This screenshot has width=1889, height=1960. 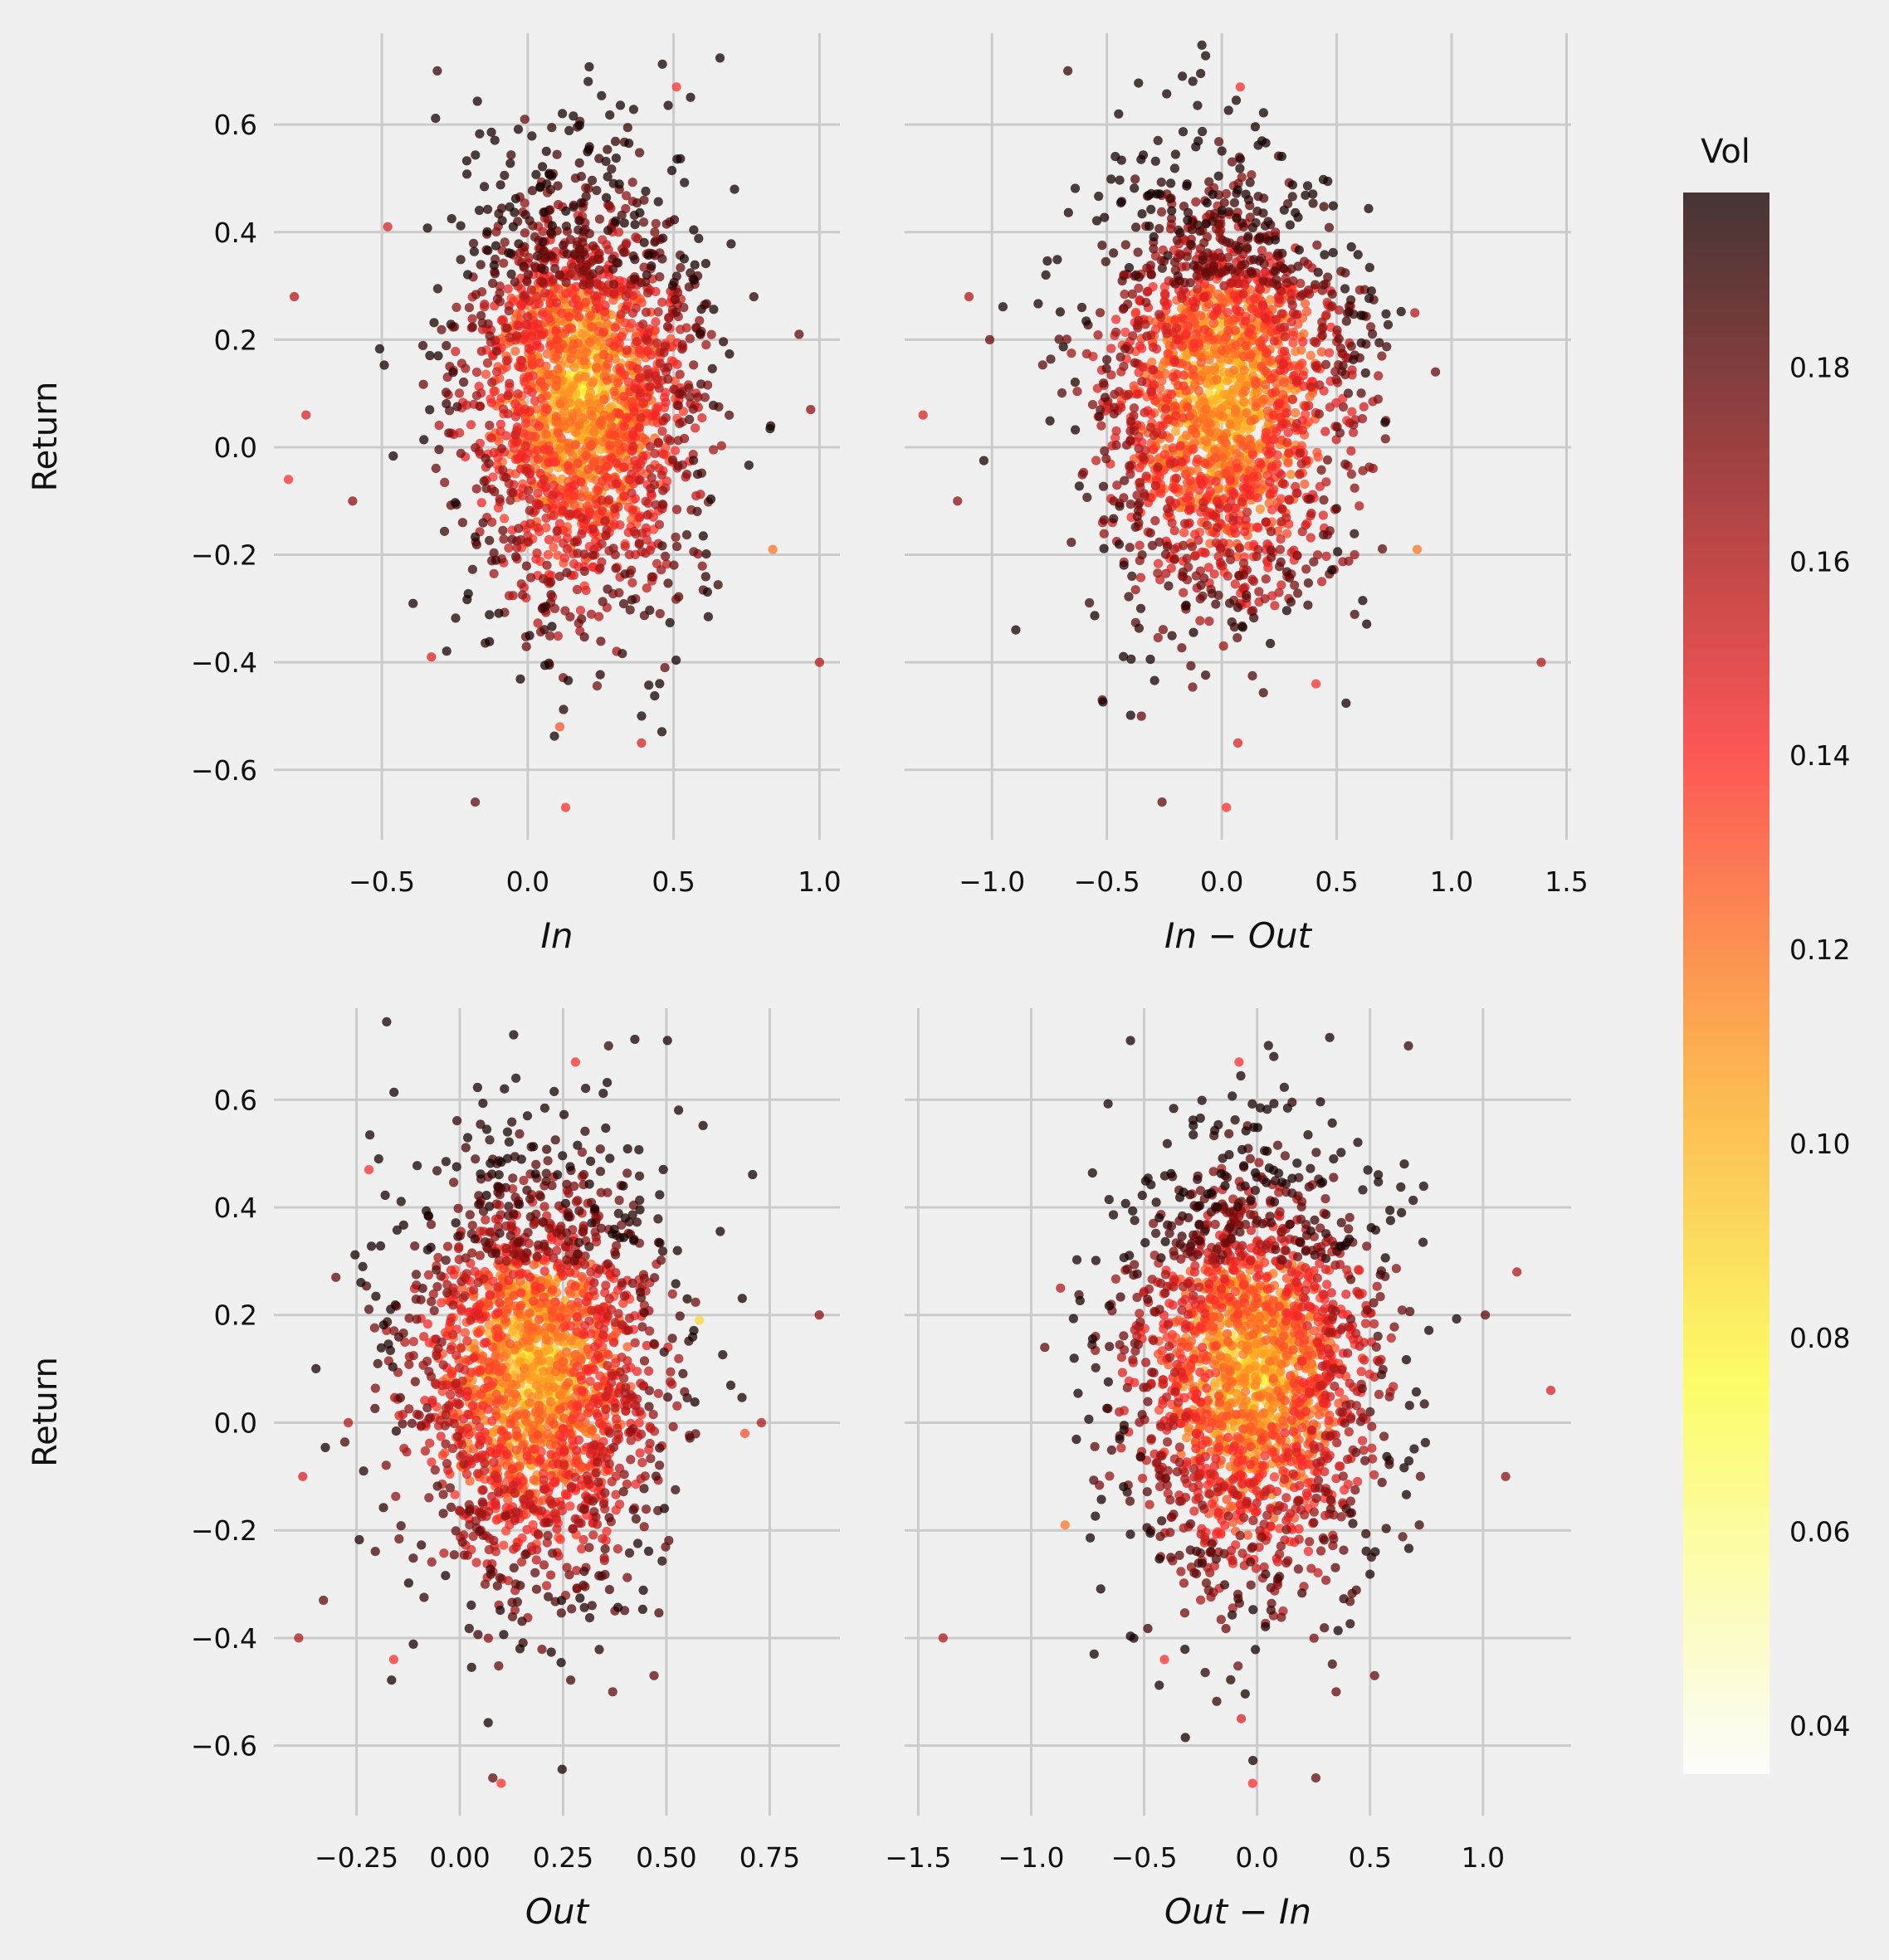 What do you see at coordinates (554, 432) in the screenshot?
I see `scatter-points` at bounding box center [554, 432].